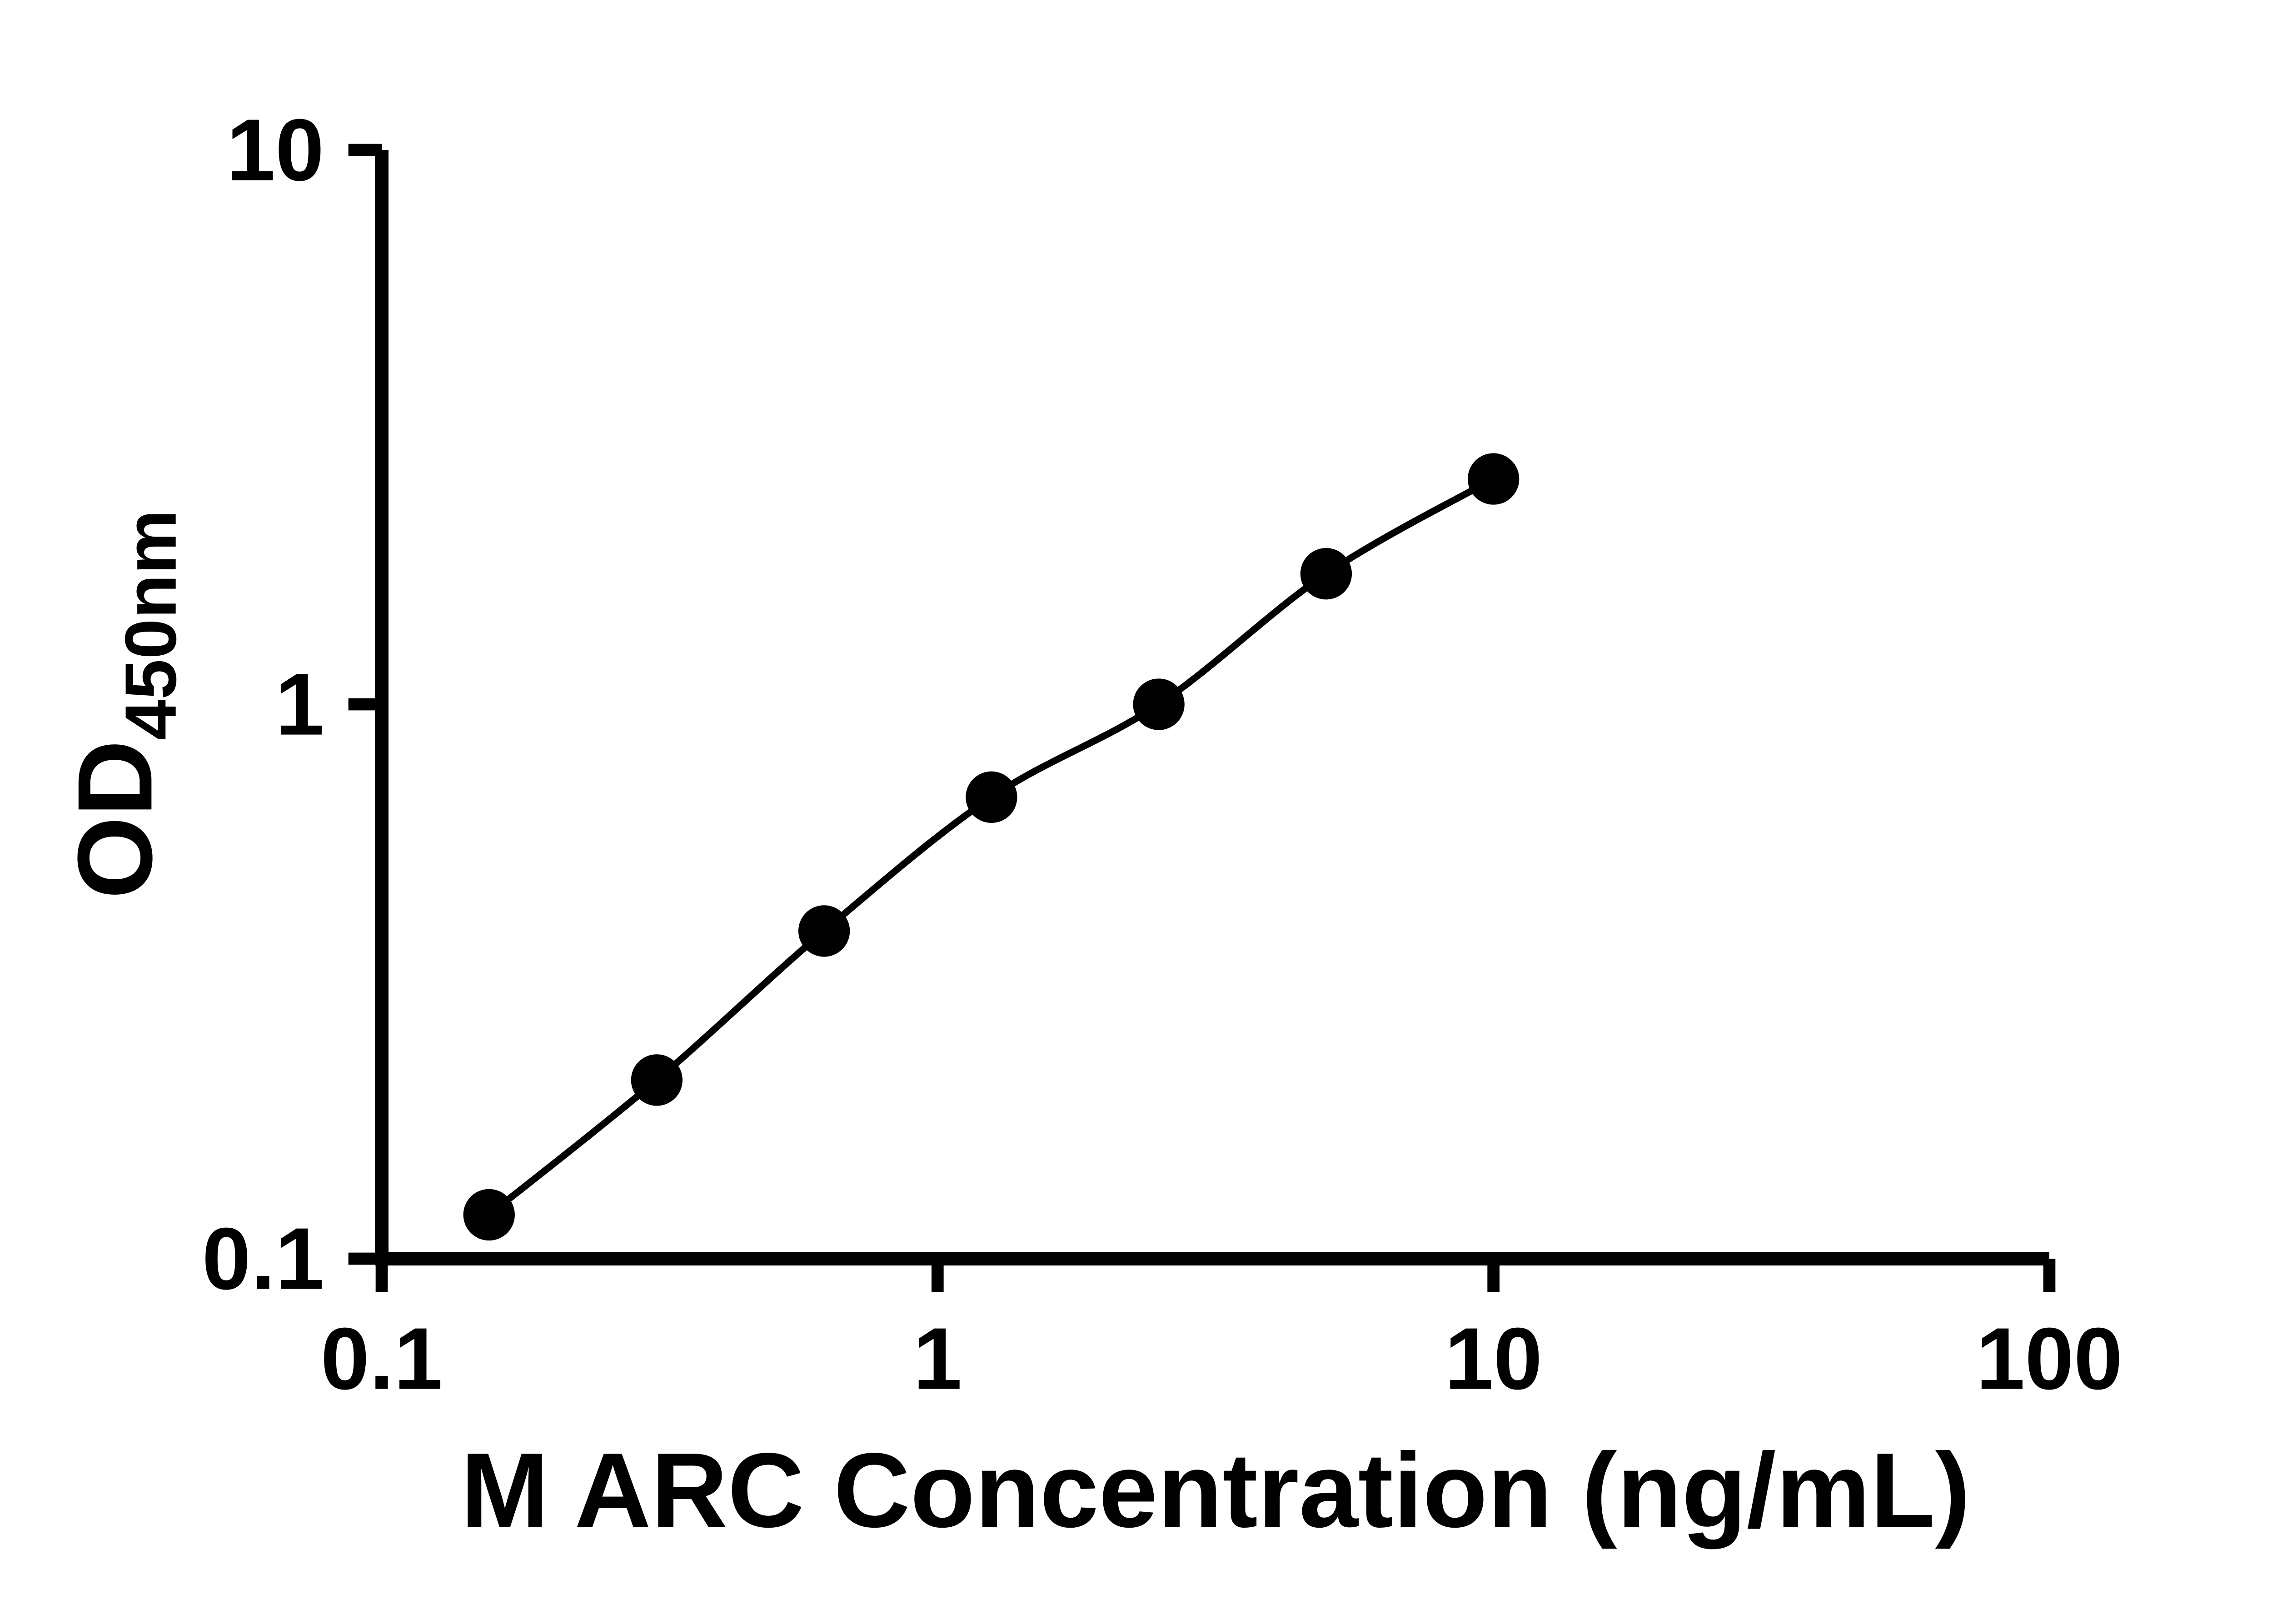  I want to click on y-axis-label-main: OD, so click(115, 819).